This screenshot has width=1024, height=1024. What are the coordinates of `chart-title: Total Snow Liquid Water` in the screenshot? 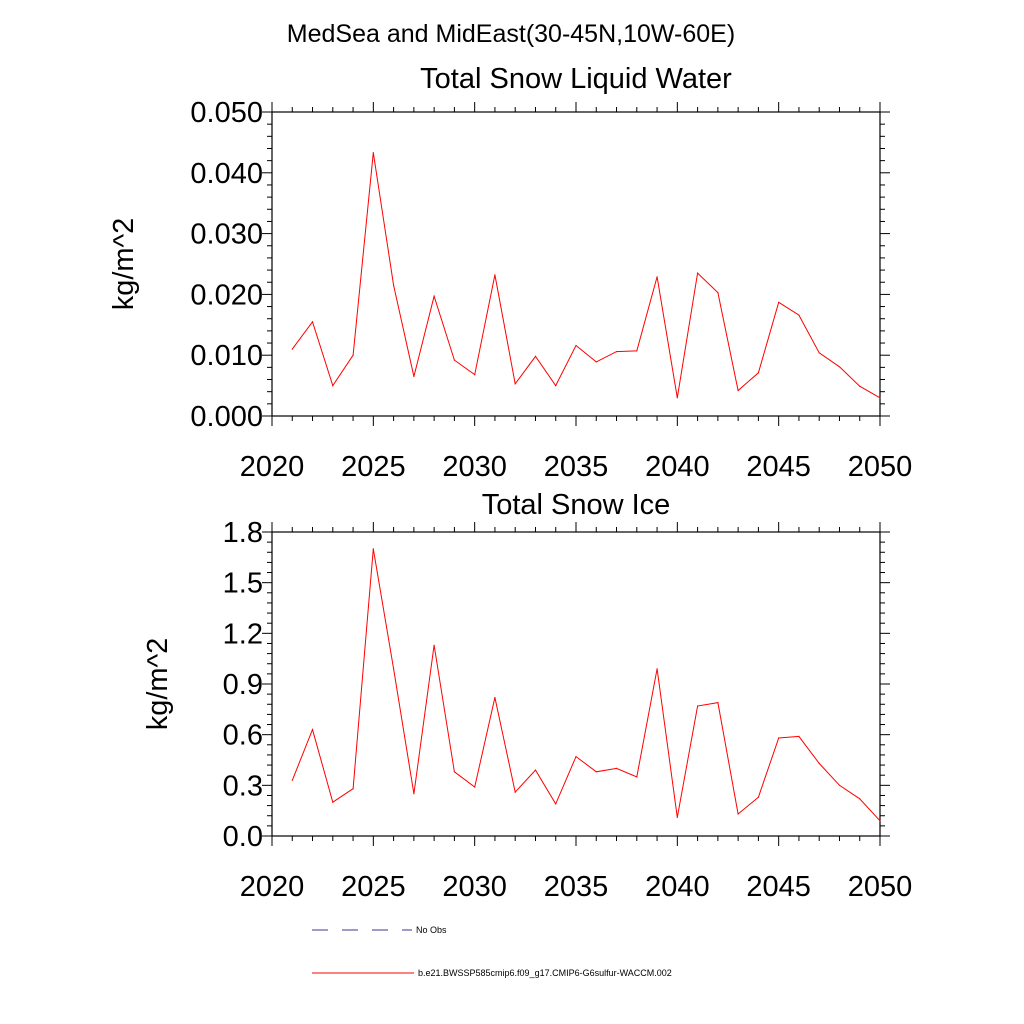 It's located at (576, 79).